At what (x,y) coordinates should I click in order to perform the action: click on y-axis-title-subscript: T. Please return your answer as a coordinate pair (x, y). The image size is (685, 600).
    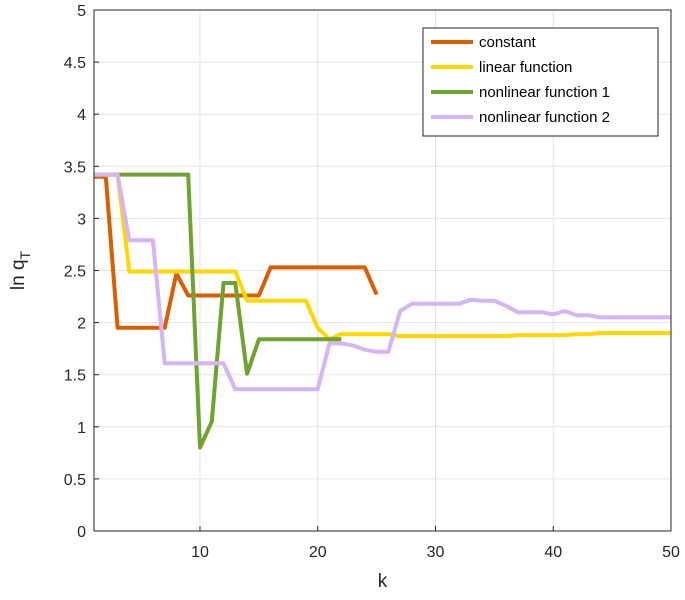
    Looking at the image, I should click on (25, 254).